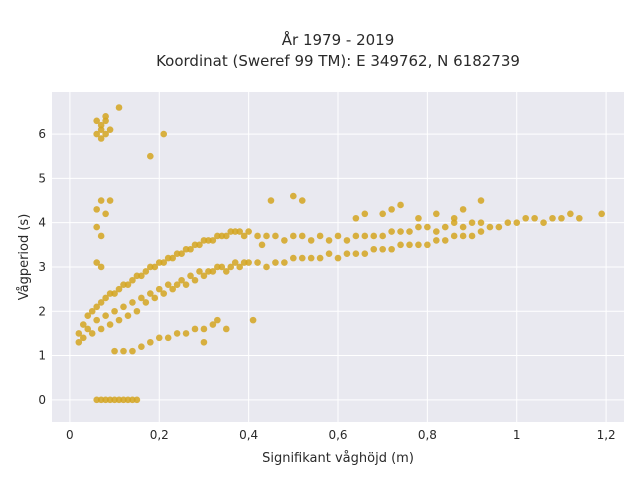 This screenshot has height=480, width=640. I want to click on y-tick-labels: 0 1 2 3 4 5 6, so click(42, 267).